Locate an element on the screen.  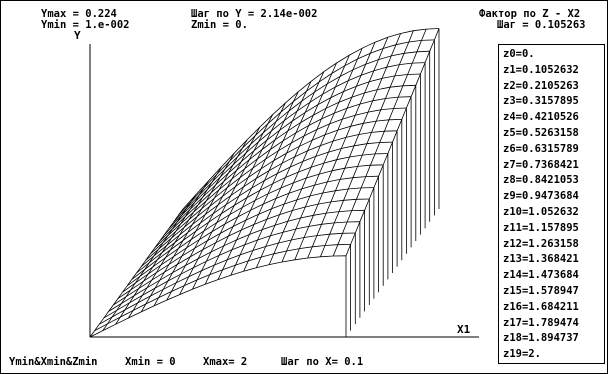
z-level-12: z12=1.263158 is located at coordinates (541, 243).